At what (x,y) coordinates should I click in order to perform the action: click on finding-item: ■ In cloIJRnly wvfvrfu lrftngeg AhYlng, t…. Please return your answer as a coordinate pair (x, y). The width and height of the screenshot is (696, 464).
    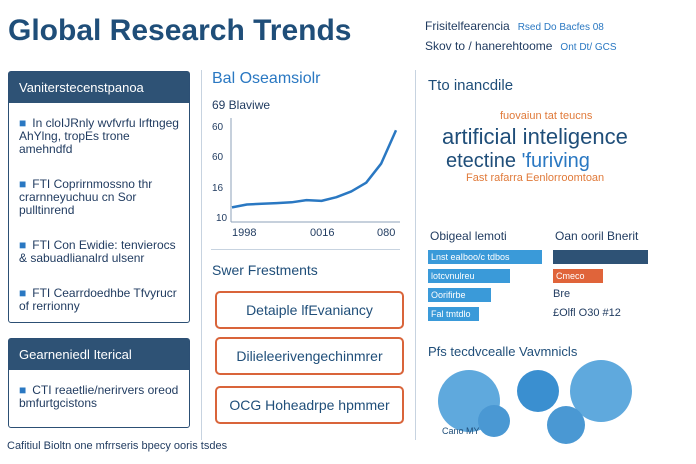
    Looking at the image, I should click on (99, 136).